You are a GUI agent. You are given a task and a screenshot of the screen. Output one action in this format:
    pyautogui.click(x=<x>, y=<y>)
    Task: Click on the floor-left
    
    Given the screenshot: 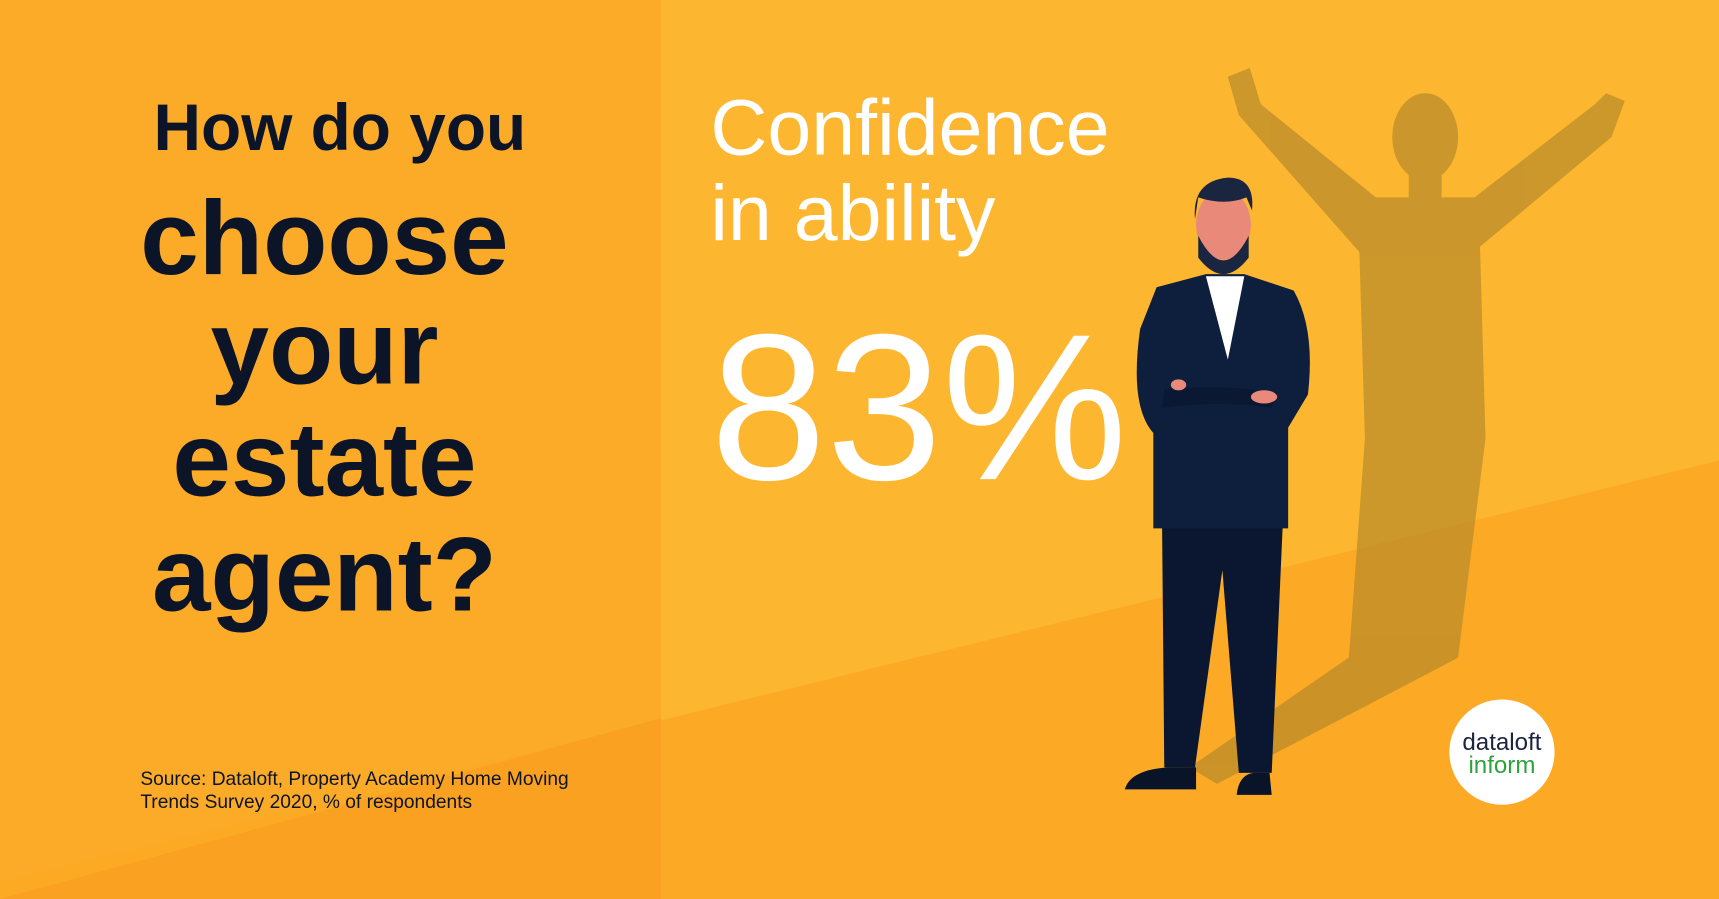 What is the action you would take?
    pyautogui.click(x=331, y=808)
    